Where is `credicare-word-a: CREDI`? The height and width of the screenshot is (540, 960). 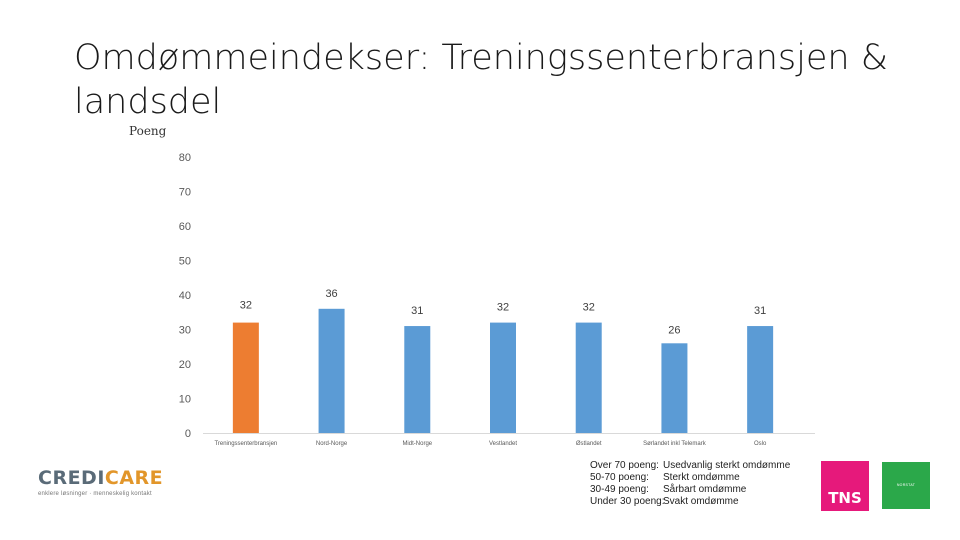 credicare-word-a: CREDI is located at coordinates (71, 478).